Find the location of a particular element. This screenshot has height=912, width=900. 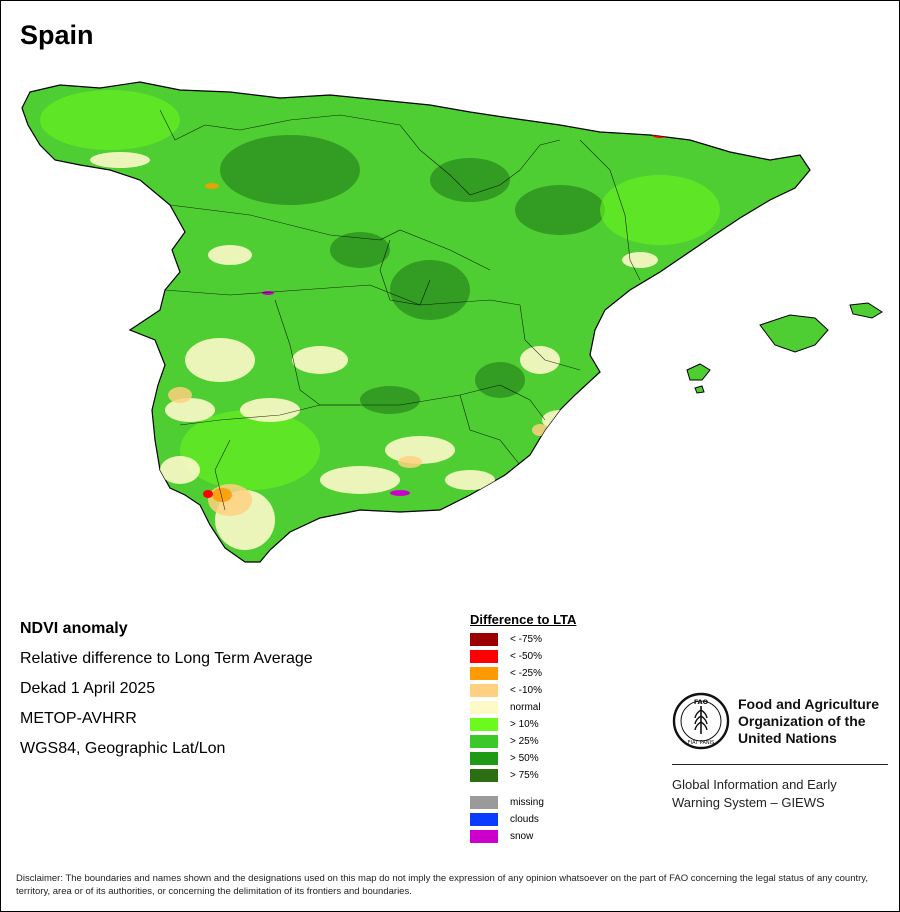

legend-item: < -25% is located at coordinates (523, 673).